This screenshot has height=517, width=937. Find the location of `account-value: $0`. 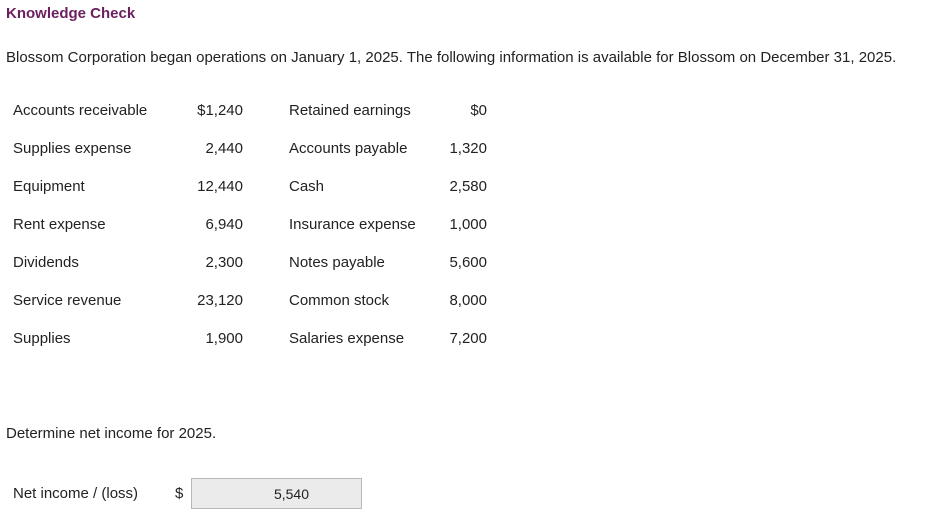

account-value: $0 is located at coordinates (478, 110).